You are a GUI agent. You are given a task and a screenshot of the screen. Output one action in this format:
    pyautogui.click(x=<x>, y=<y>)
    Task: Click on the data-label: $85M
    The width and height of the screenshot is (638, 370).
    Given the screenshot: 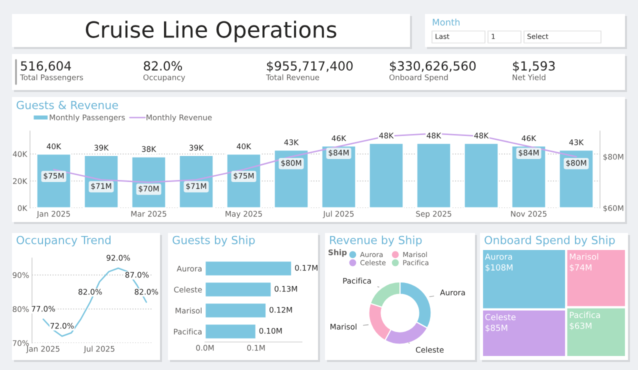 What is the action you would take?
    pyautogui.click(x=497, y=328)
    